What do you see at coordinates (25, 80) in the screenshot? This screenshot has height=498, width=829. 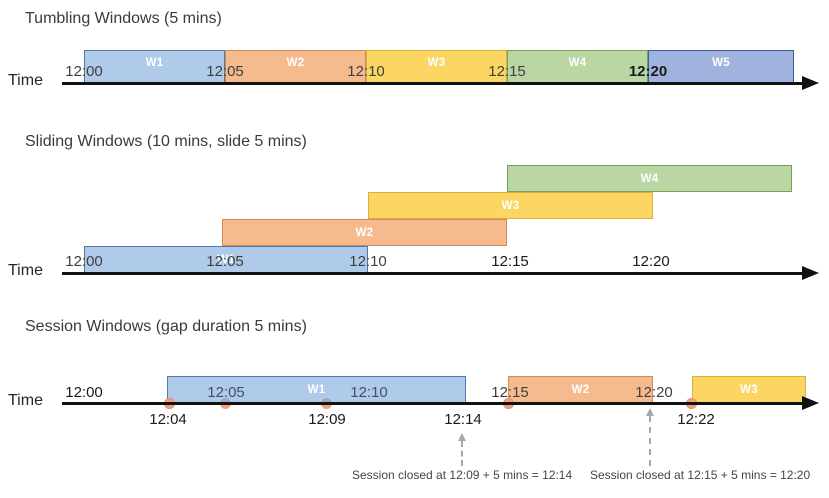 I see `tumbling-time-axis-label: Time` at bounding box center [25, 80].